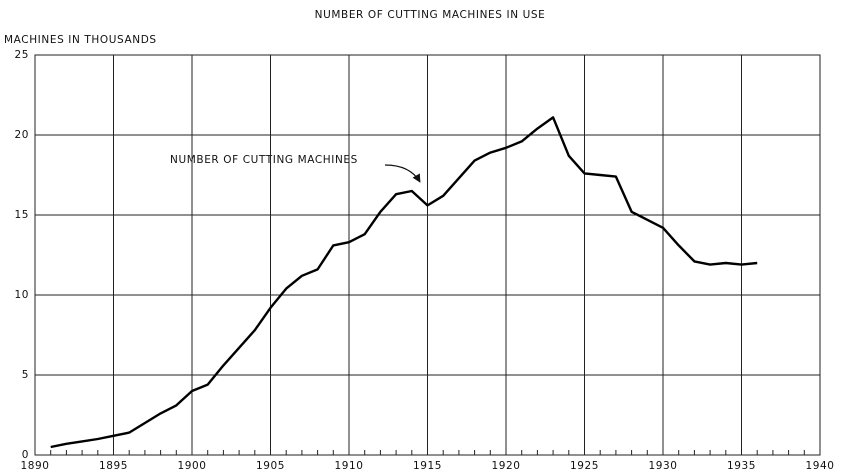 The height and width of the screenshot is (475, 842). I want to click on x-tick-label: 1930, so click(662, 466).